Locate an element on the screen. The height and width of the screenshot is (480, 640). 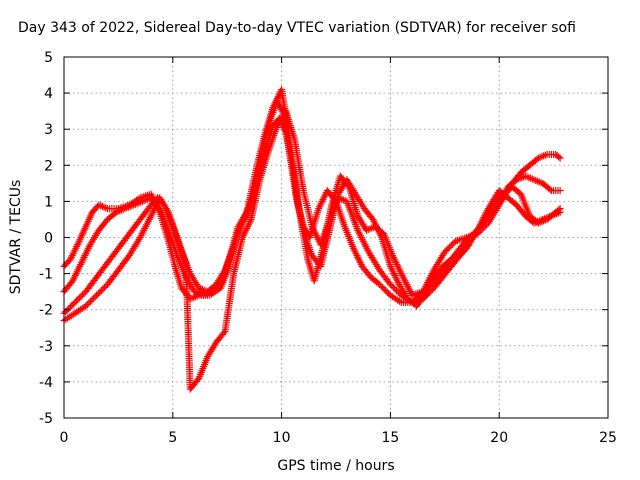
y-tick-labels: -5 -4 -3 -2 -1 0 1 2 3 4 5 is located at coordinates (46, 238).